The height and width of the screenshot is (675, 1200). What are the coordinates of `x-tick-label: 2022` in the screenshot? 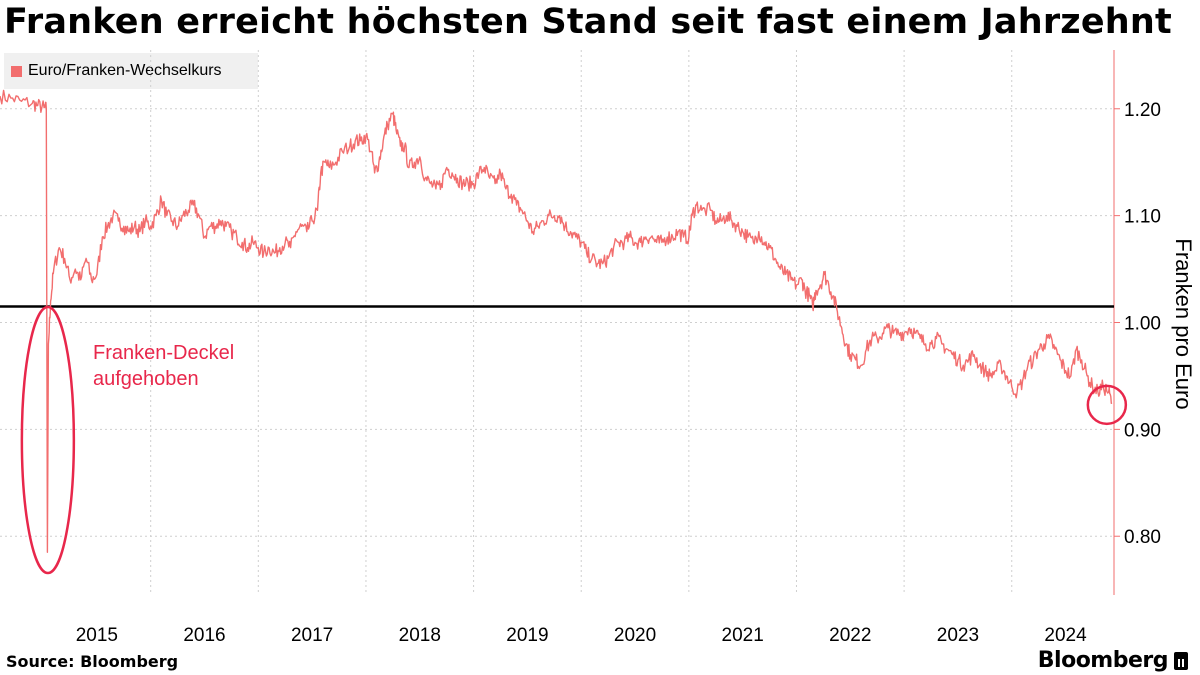 It's located at (850, 635).